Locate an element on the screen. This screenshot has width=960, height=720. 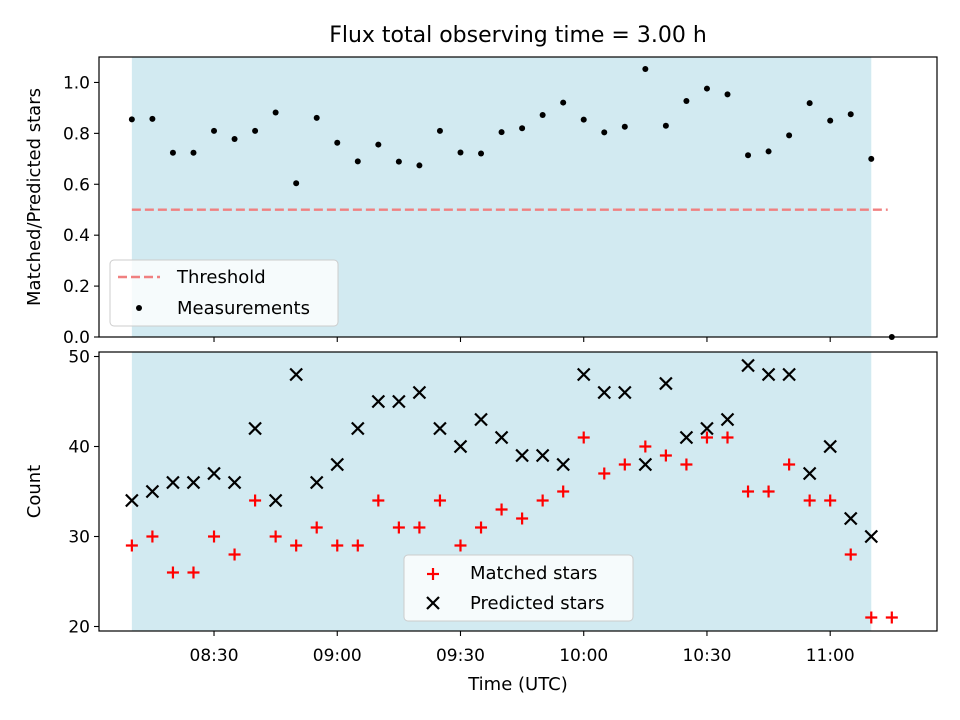
y-tick-label: 0.2 is located at coordinates (76, 287).